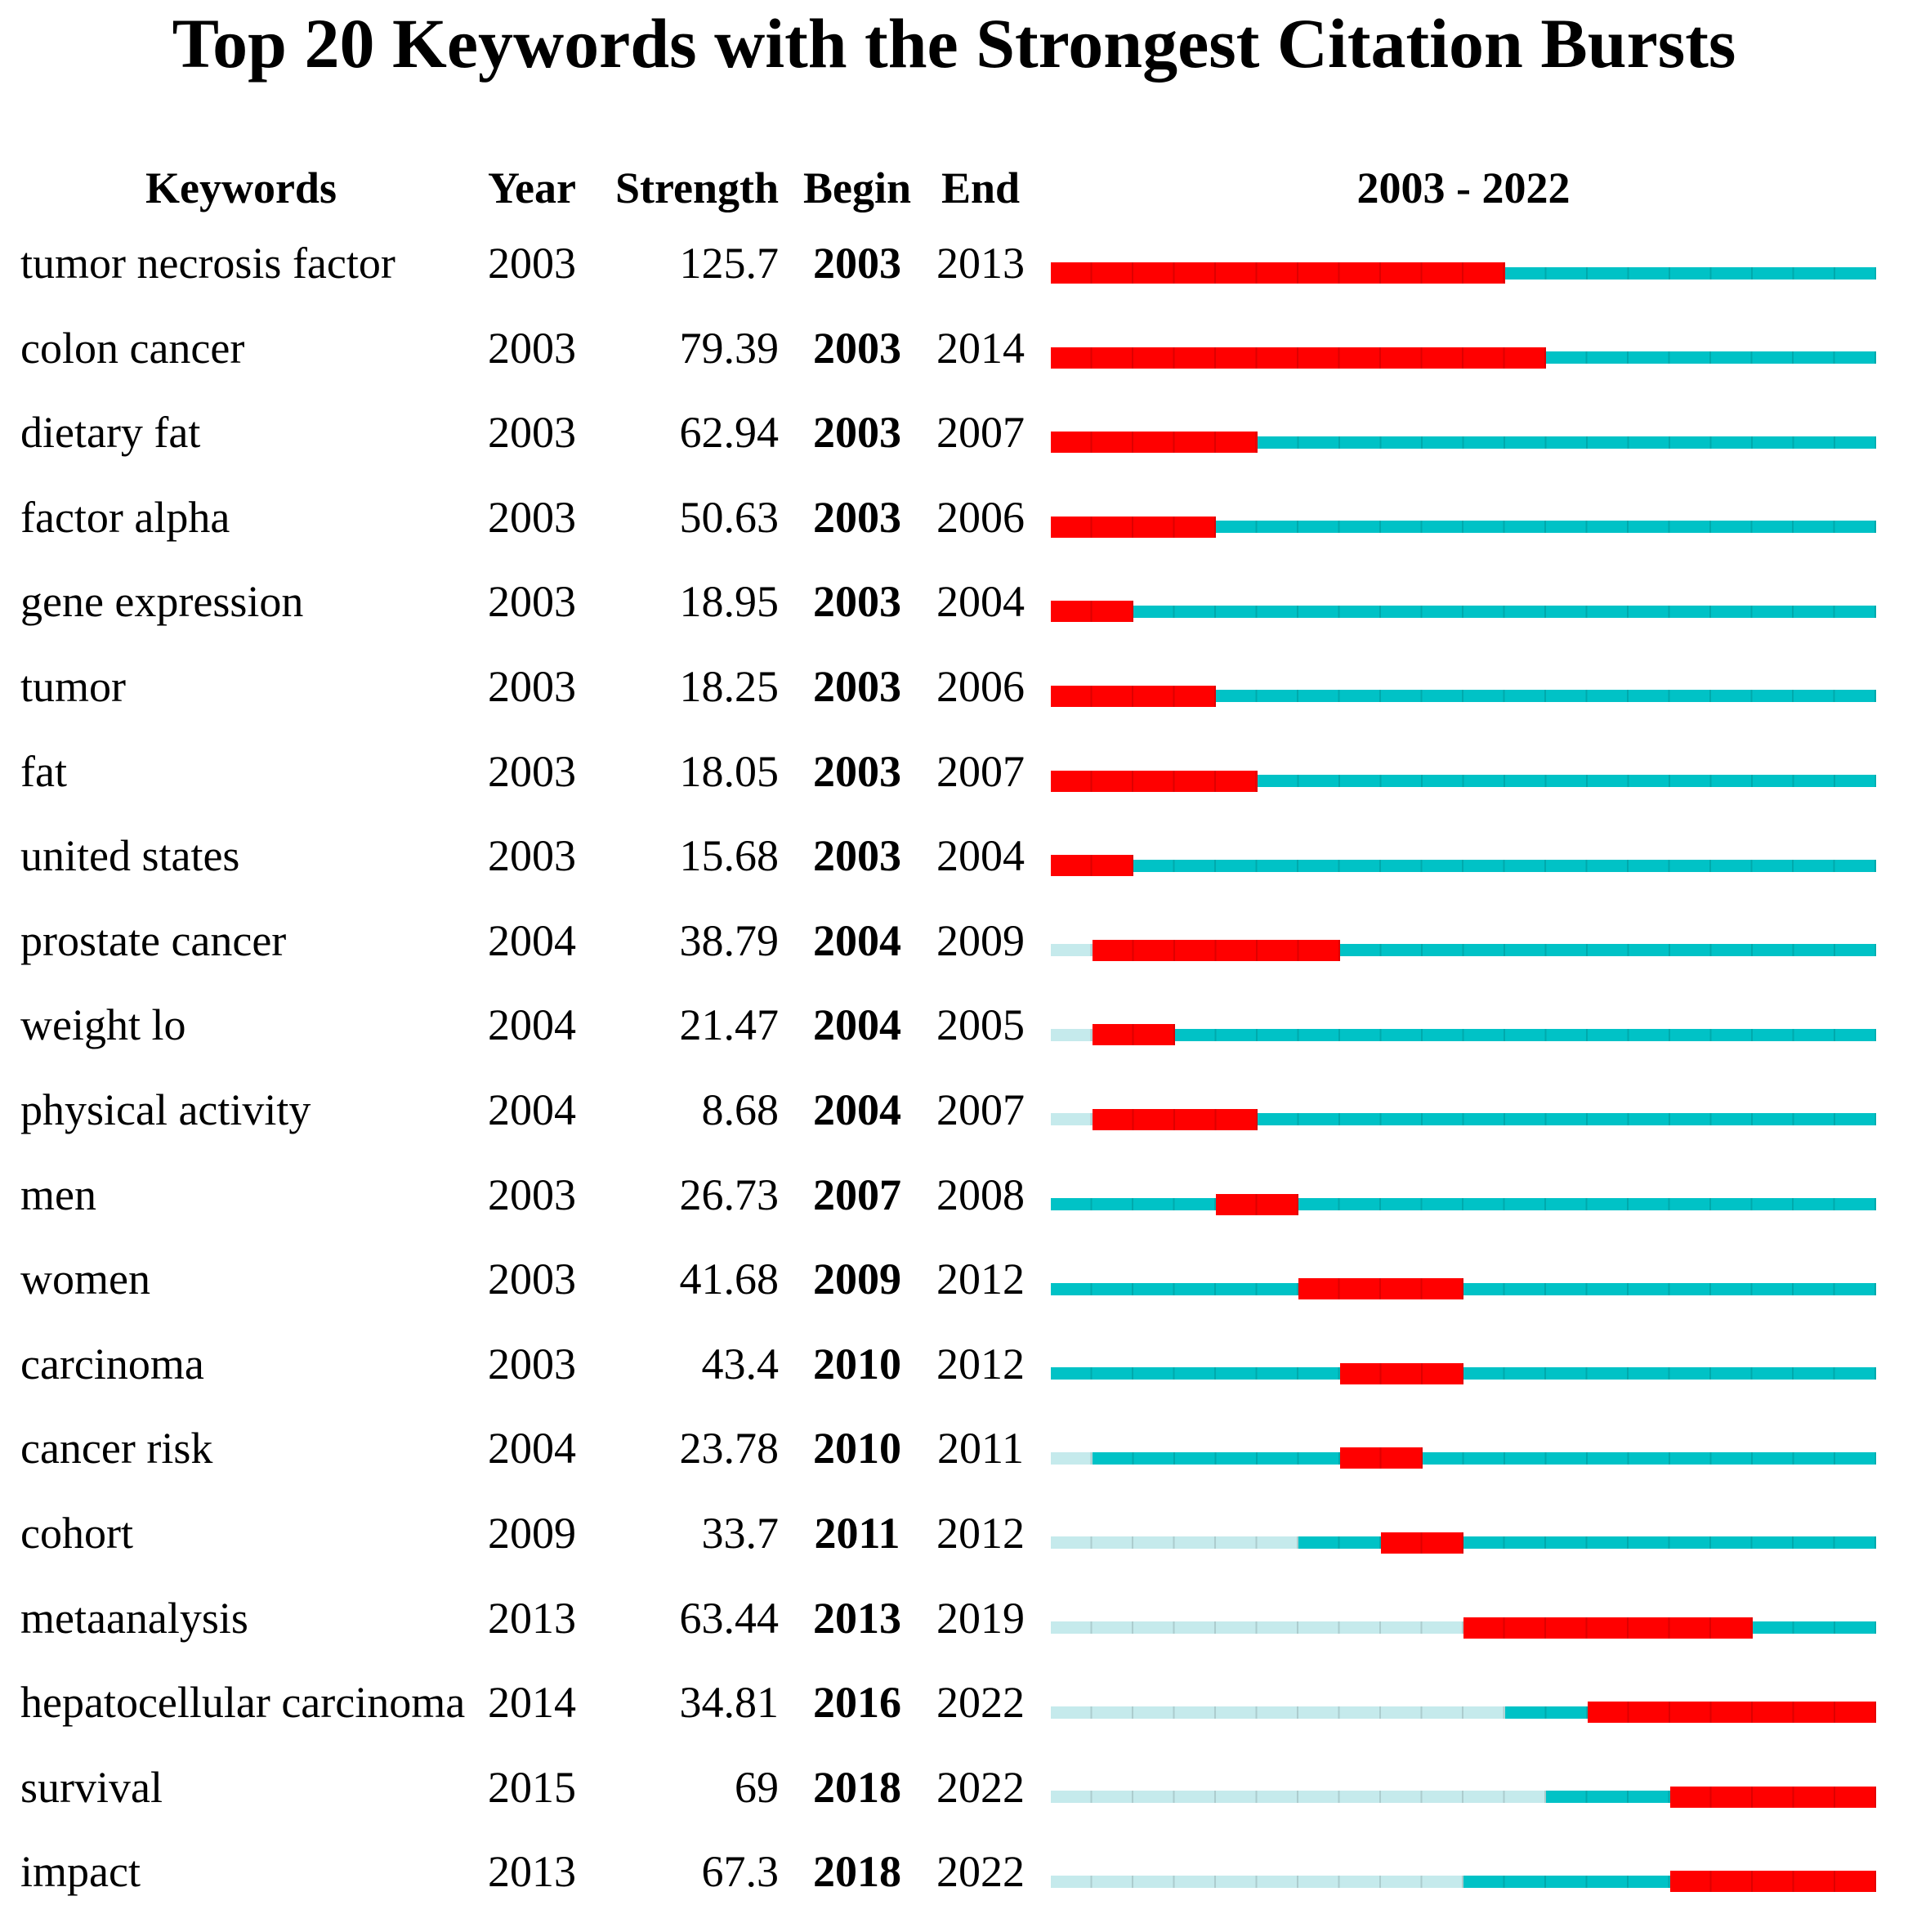 Image resolution: width=1908 pixels, height=1932 pixels. I want to click on year-value: 2014, so click(532, 1703).